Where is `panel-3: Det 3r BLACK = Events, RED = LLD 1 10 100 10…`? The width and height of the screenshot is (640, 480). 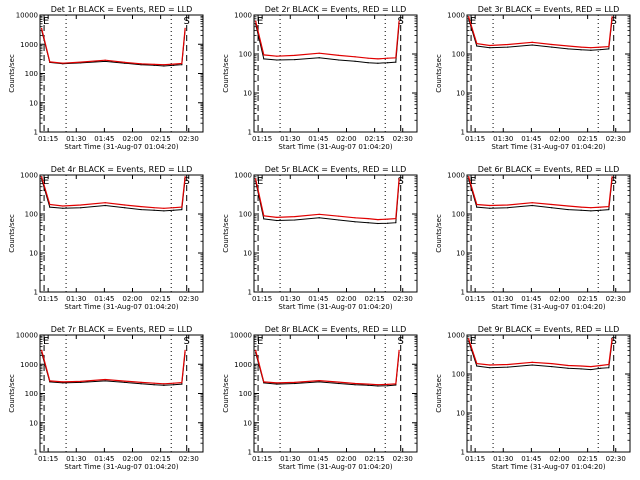 panel-3: Det 3r BLACK = Events, RED = LLD 1 10 100 10… is located at coordinates (533, 78).